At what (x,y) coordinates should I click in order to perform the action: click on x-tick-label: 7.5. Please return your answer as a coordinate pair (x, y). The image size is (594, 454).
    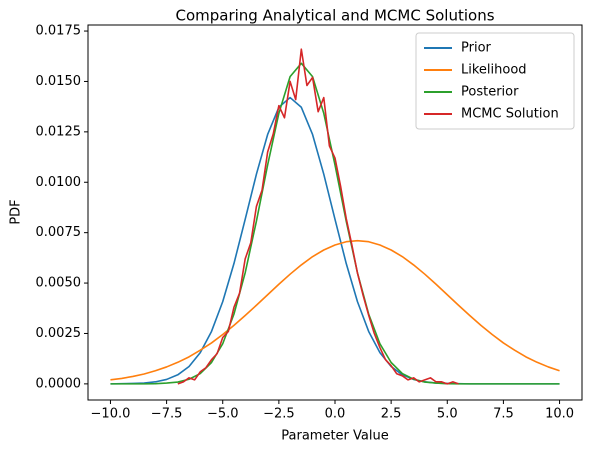
    Looking at the image, I should click on (503, 414).